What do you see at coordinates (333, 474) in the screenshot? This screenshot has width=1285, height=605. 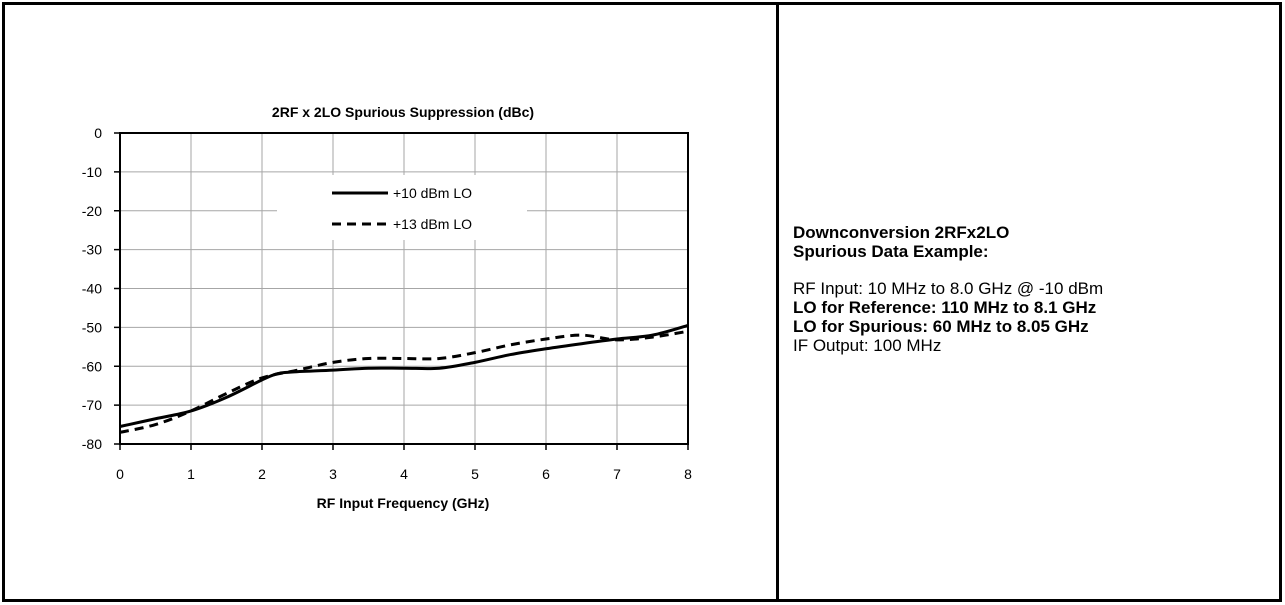 I see `x-tick-label: 3` at bounding box center [333, 474].